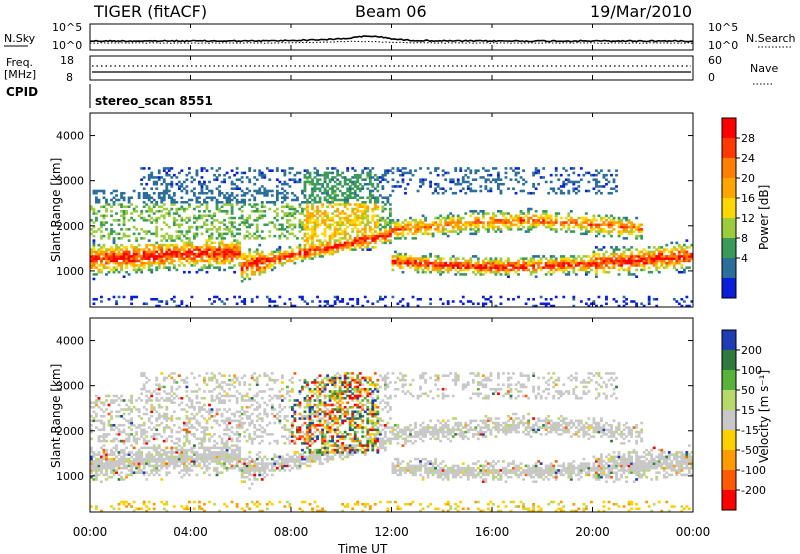 This screenshot has height=554, width=800. What do you see at coordinates (764, 68) in the screenshot?
I see `freq-right-label: Nave` at bounding box center [764, 68].